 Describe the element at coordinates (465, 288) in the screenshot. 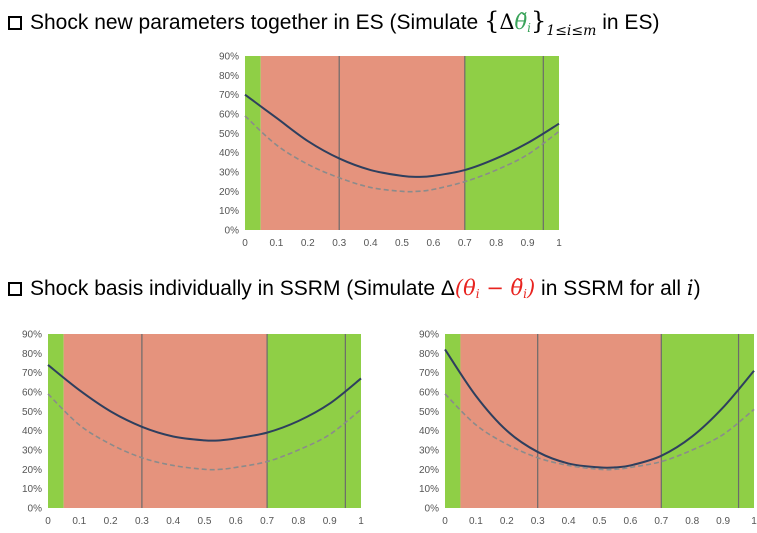

I see `expr-open: (θ` at that location.